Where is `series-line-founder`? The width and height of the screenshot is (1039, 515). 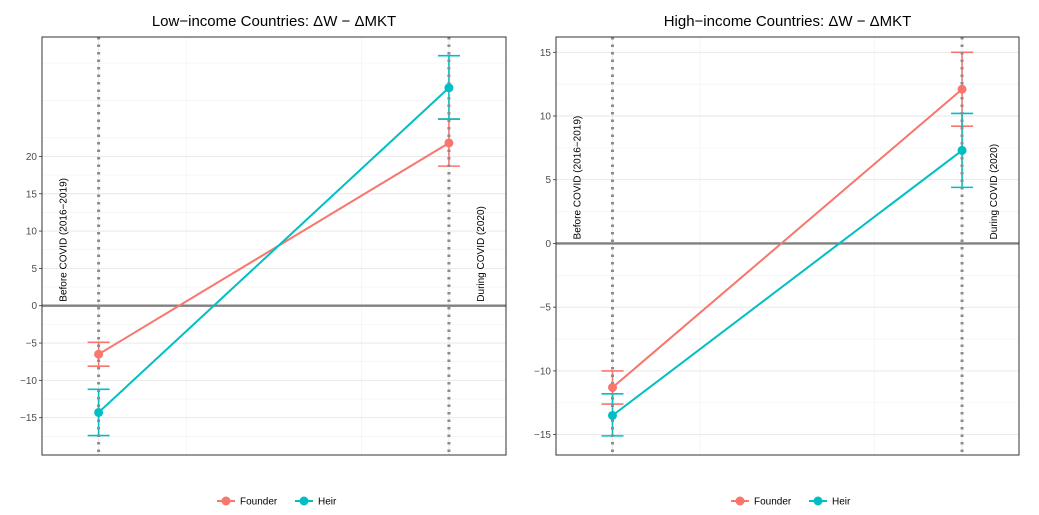 series-line-founder is located at coordinates (274, 249).